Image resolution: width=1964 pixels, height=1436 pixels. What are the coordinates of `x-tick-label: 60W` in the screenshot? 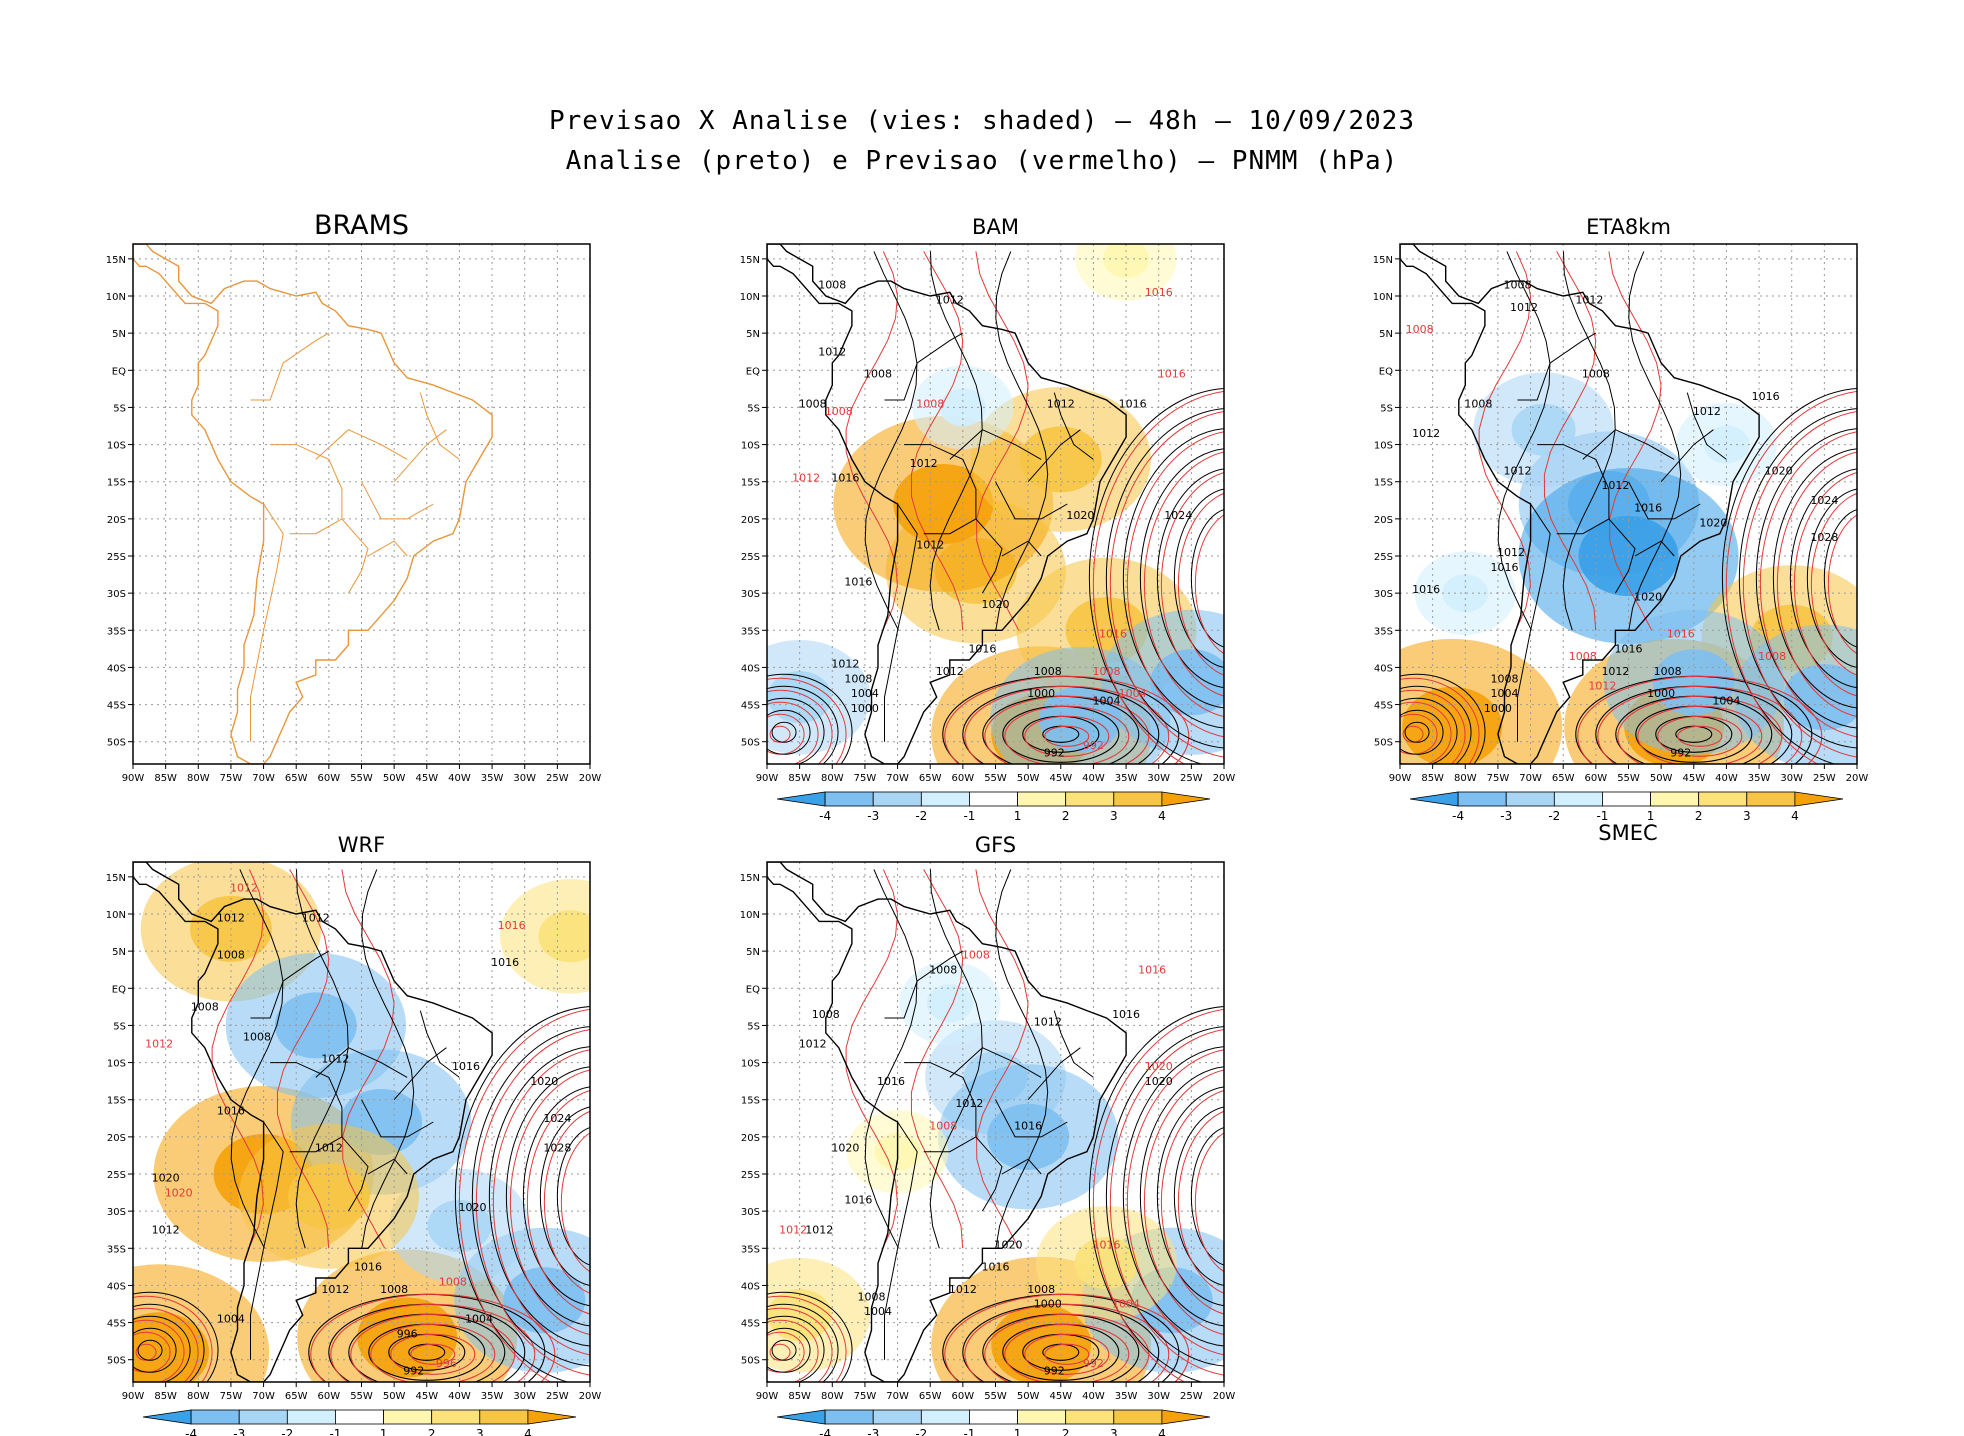 It's located at (963, 778).